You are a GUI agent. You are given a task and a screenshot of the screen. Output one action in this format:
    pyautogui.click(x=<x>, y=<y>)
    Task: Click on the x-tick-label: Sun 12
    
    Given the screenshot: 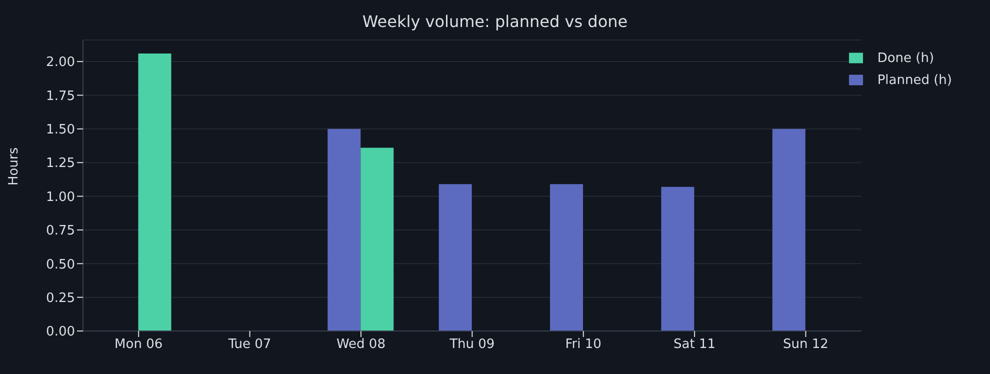 What is the action you would take?
    pyautogui.click(x=805, y=344)
    